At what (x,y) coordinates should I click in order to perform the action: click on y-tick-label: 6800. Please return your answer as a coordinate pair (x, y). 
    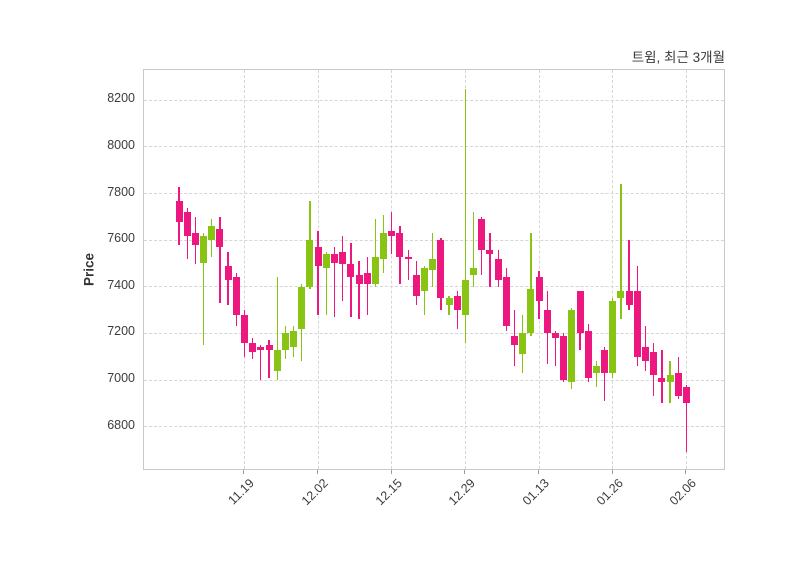
    Looking at the image, I should click on (121, 424).